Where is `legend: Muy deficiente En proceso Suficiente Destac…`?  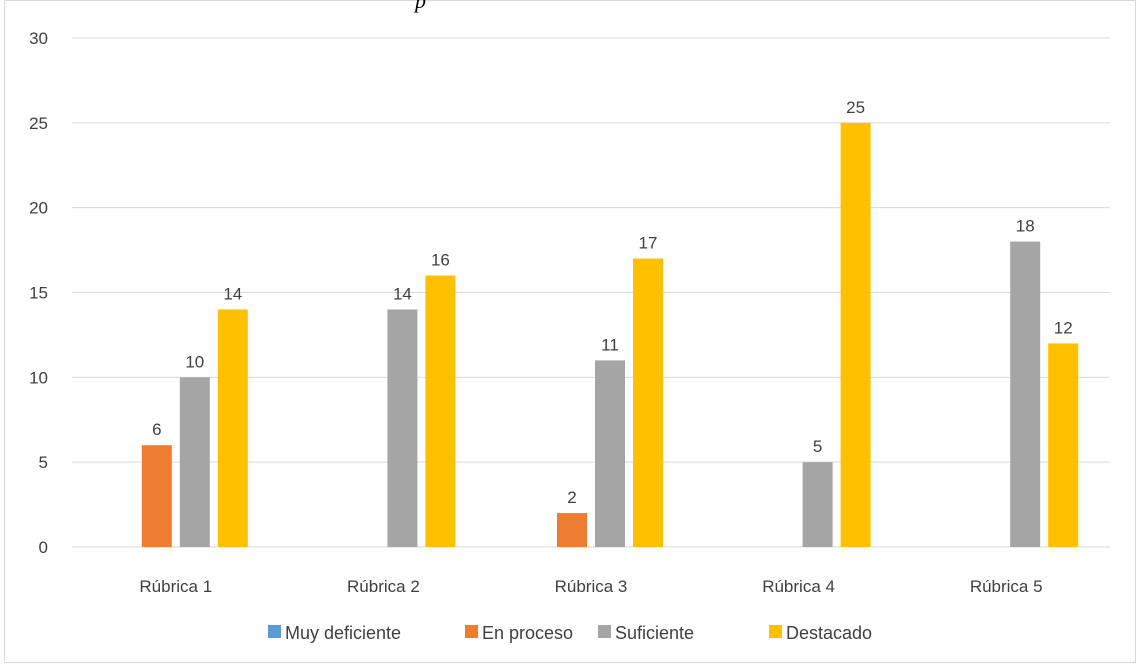 legend: Muy deficiente En proceso Suficiente Destac… is located at coordinates (570, 633).